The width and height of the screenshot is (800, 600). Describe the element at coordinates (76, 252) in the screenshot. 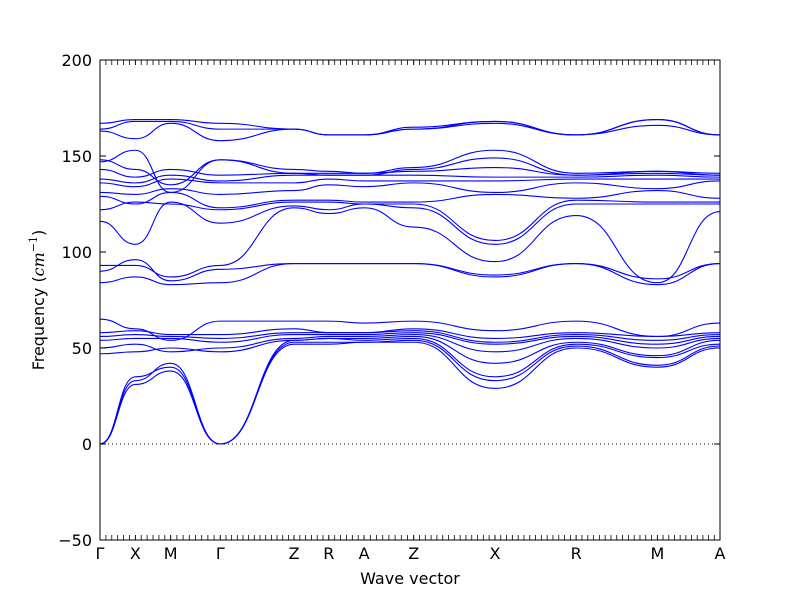

I see `y-tick-label: 100` at that location.